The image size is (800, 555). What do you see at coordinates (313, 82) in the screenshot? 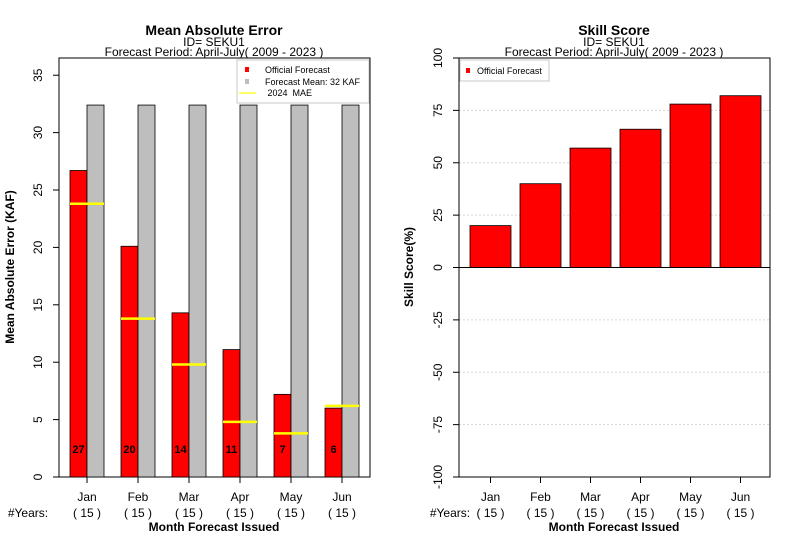
I see `mae-legend-label-mean: Forecast Mean: 32 KAF` at bounding box center [313, 82].